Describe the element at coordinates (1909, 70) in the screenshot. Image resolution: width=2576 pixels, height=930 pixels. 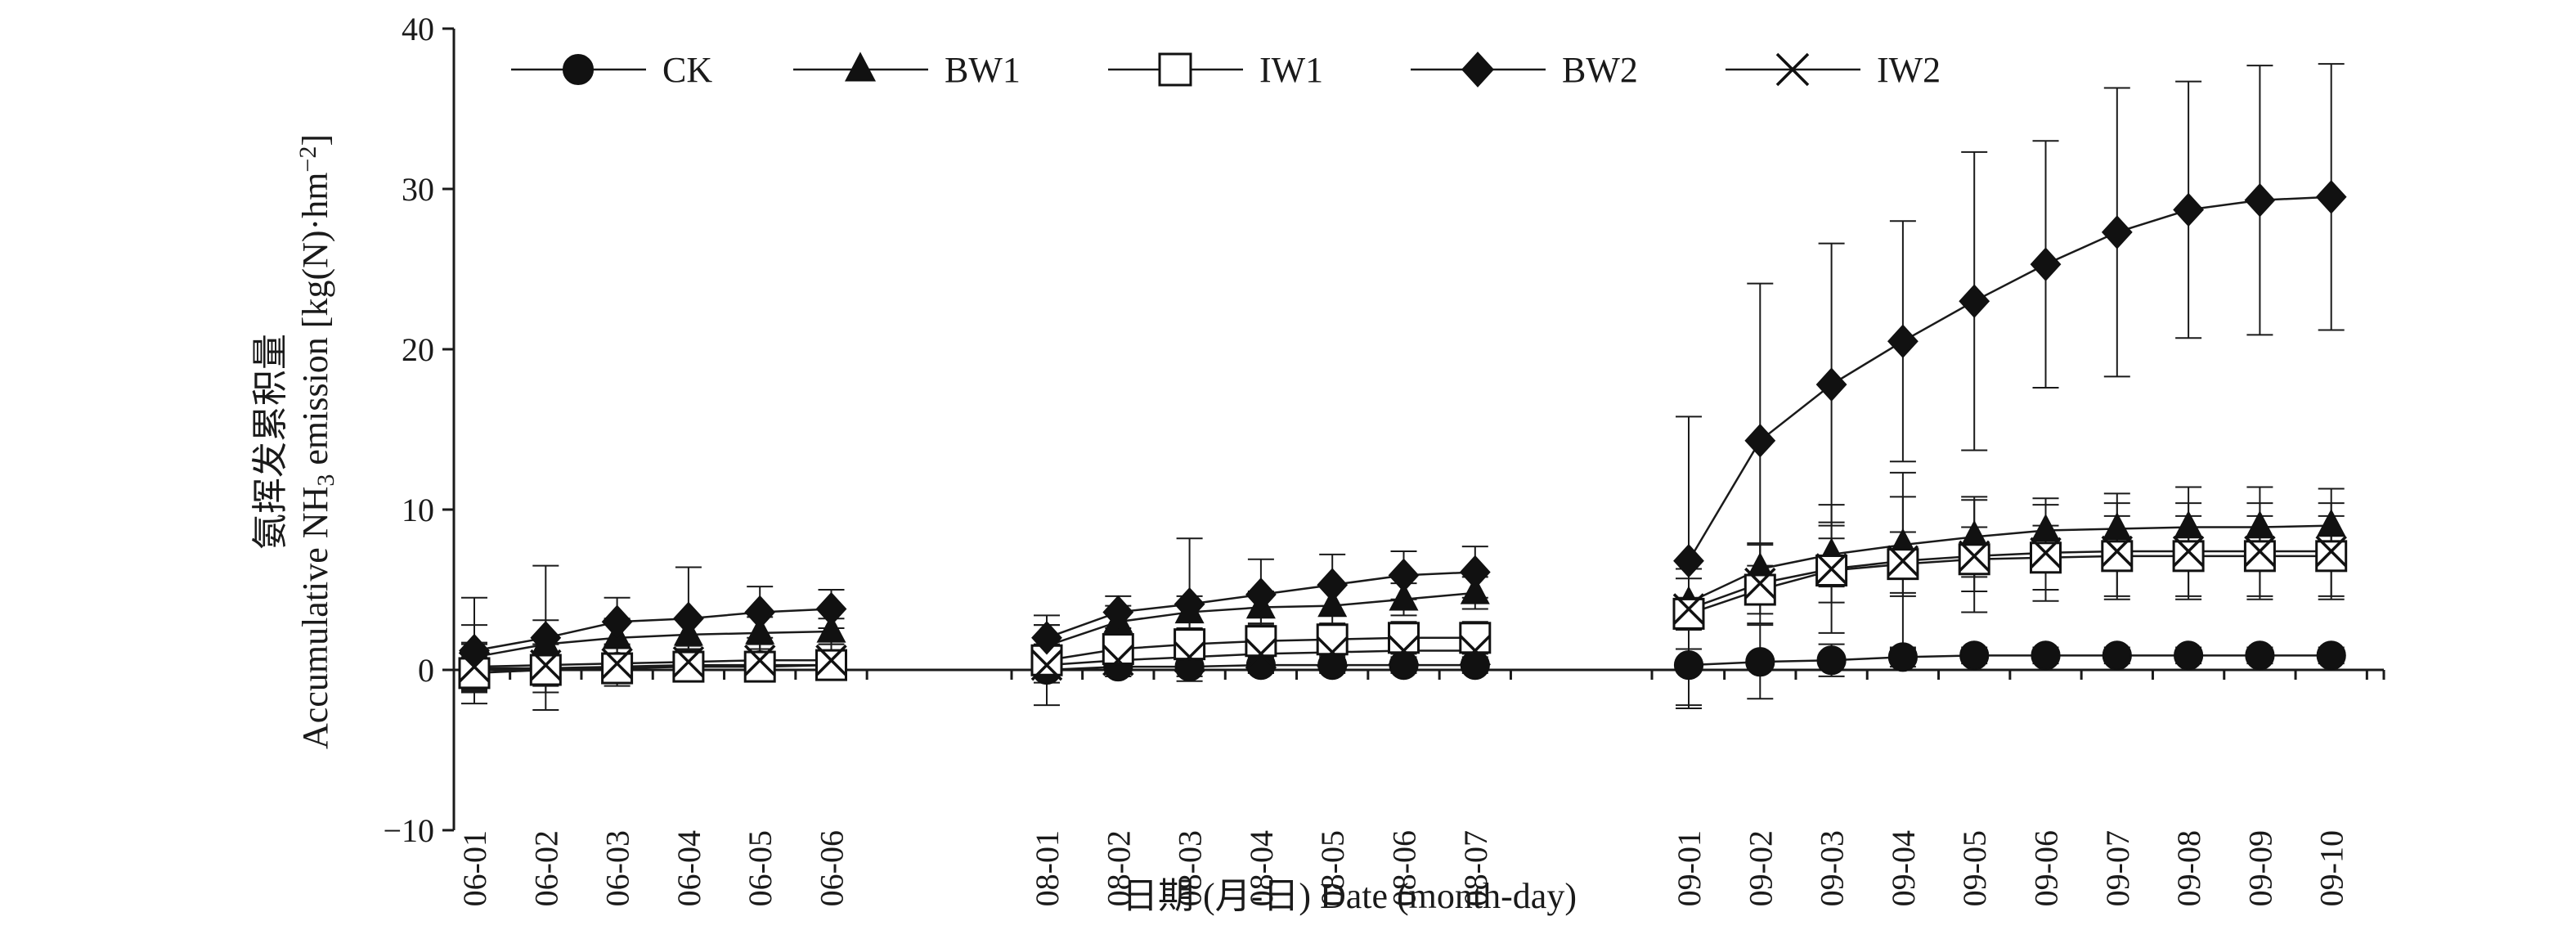
I see `legend-label-iw2: IW2` at that location.